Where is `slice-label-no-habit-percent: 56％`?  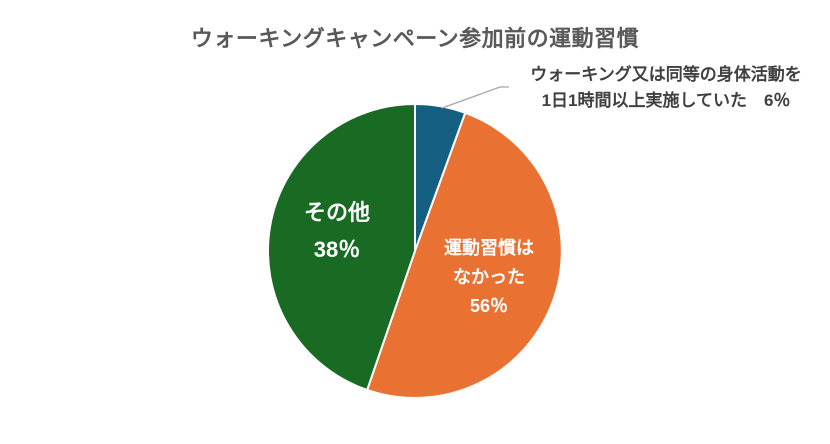 slice-label-no-habit-percent: 56％ is located at coordinates (489, 306).